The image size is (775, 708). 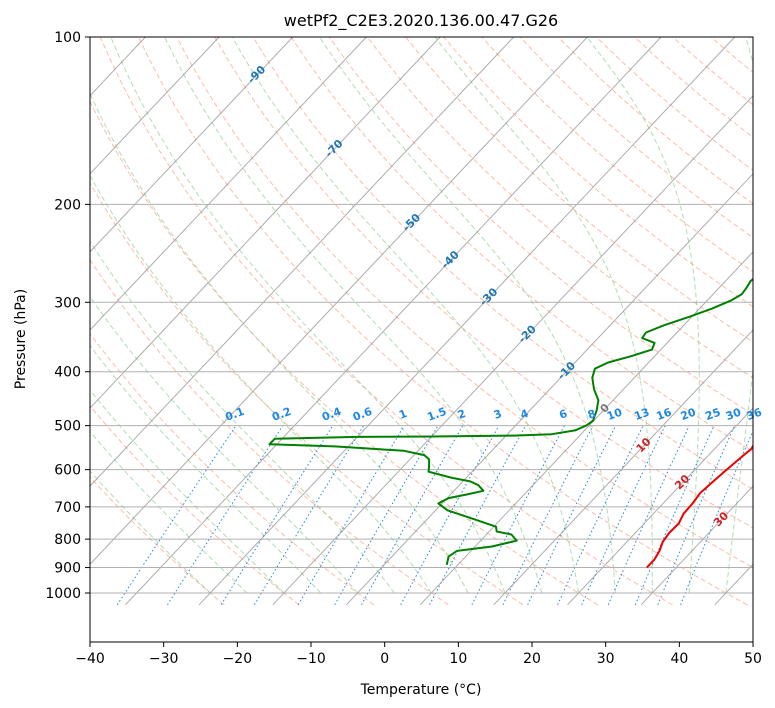 I want to click on mixing-ratio-label: 1, so click(x=403, y=414).